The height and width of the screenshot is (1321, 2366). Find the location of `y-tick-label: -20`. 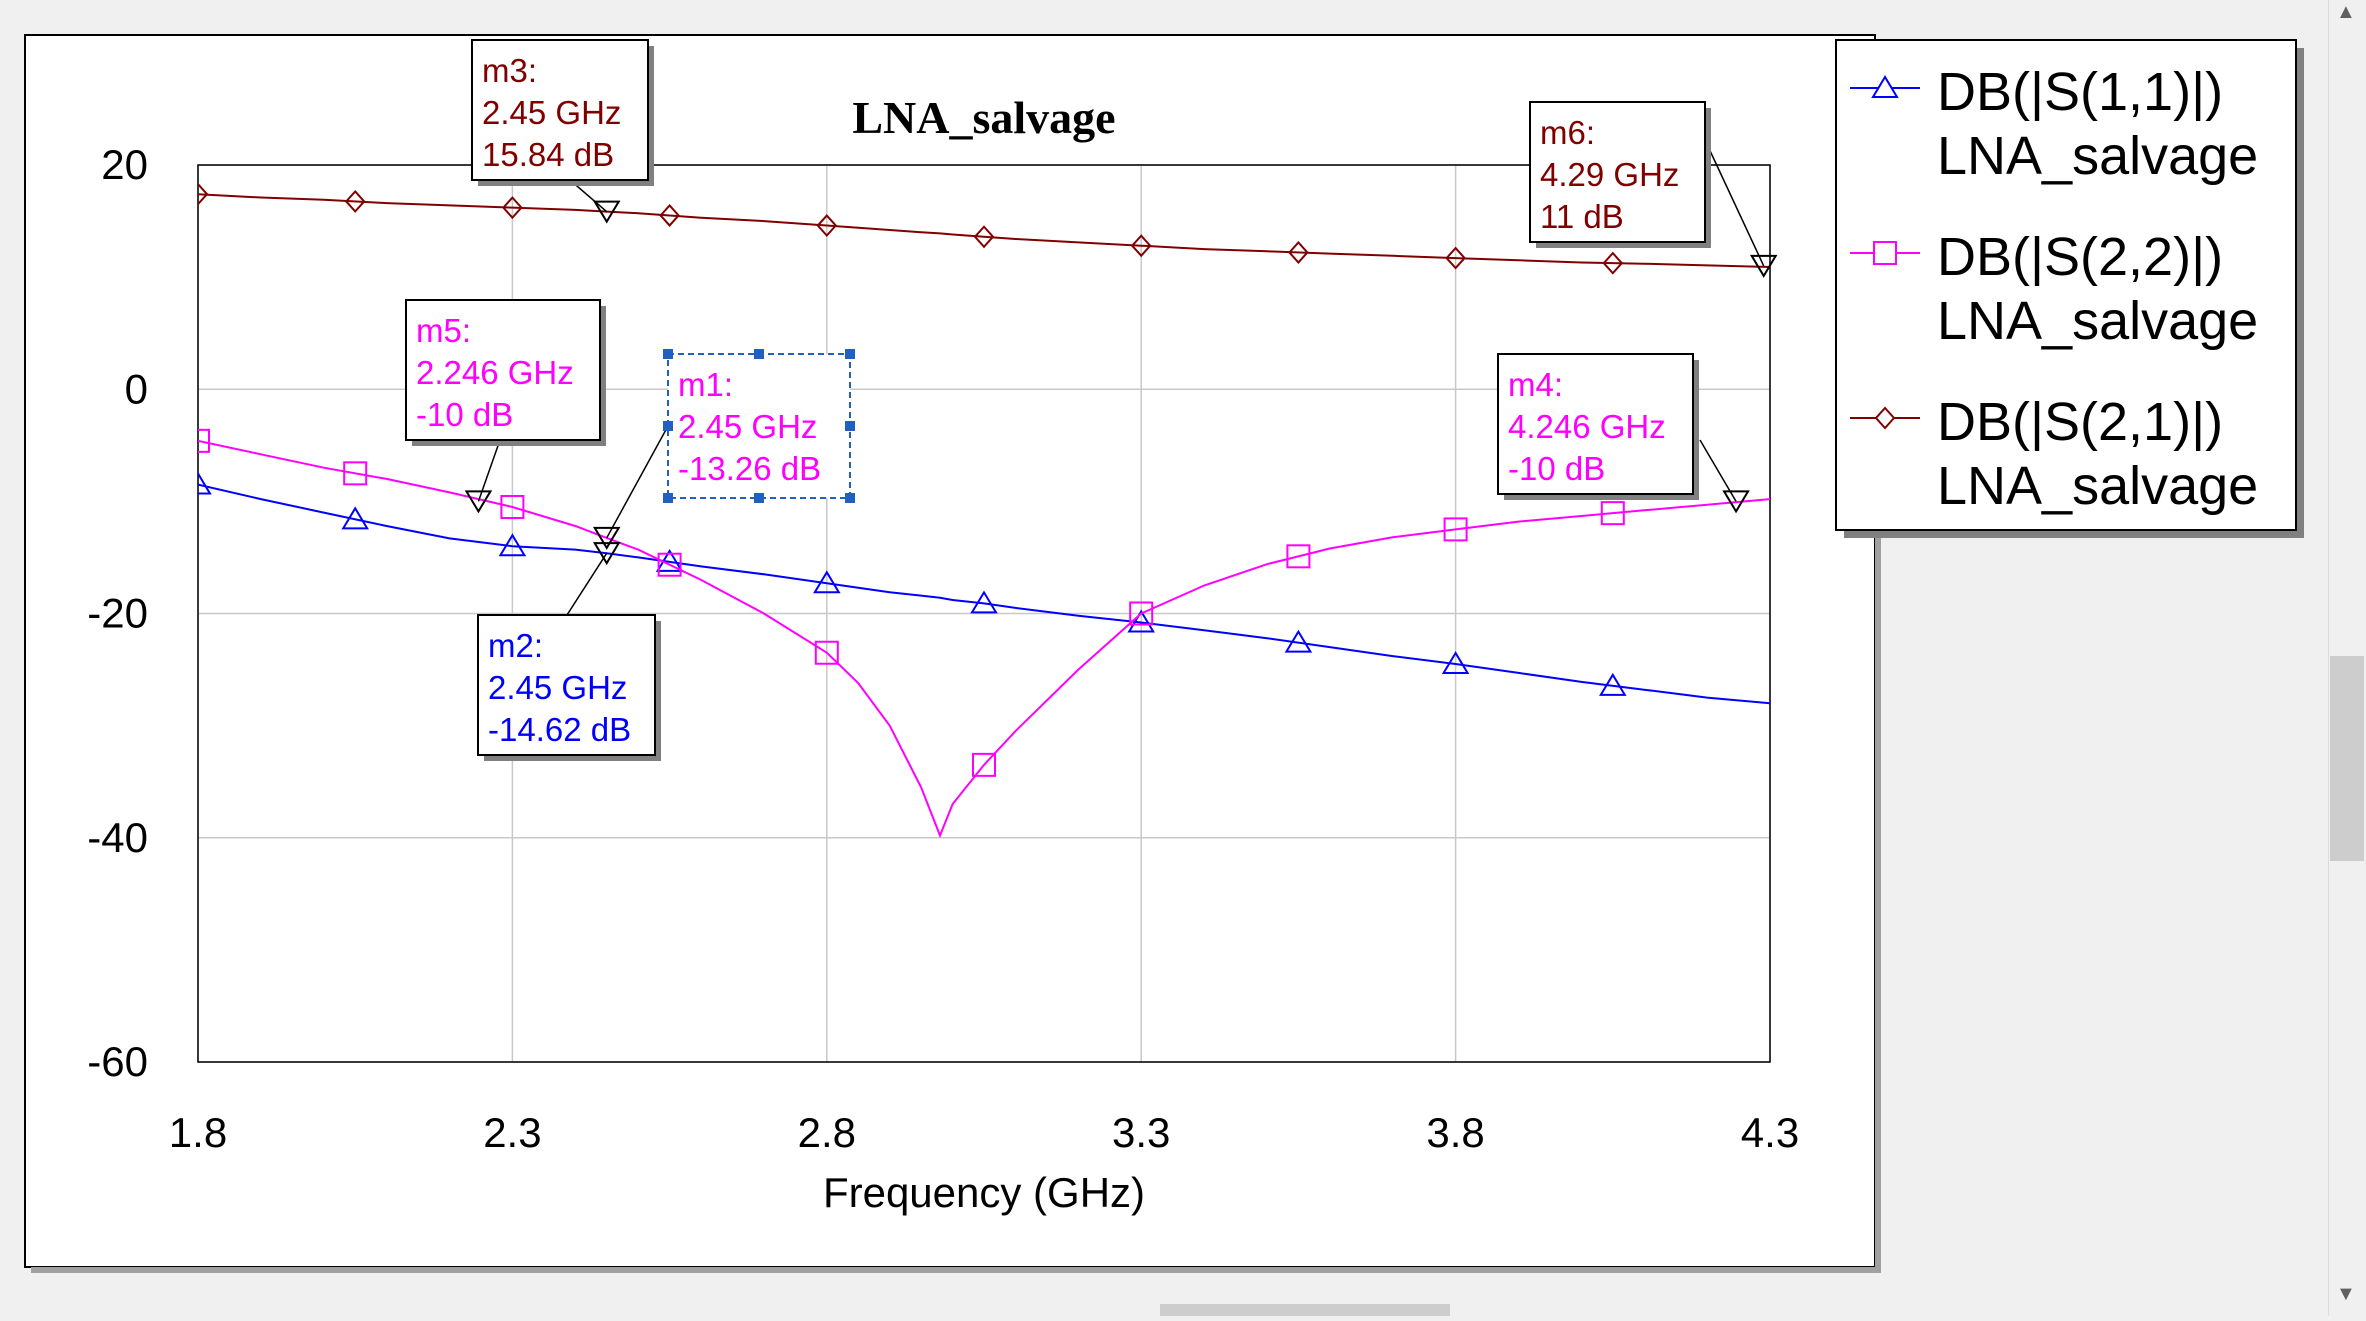

y-tick-label: -20 is located at coordinates (117, 613).